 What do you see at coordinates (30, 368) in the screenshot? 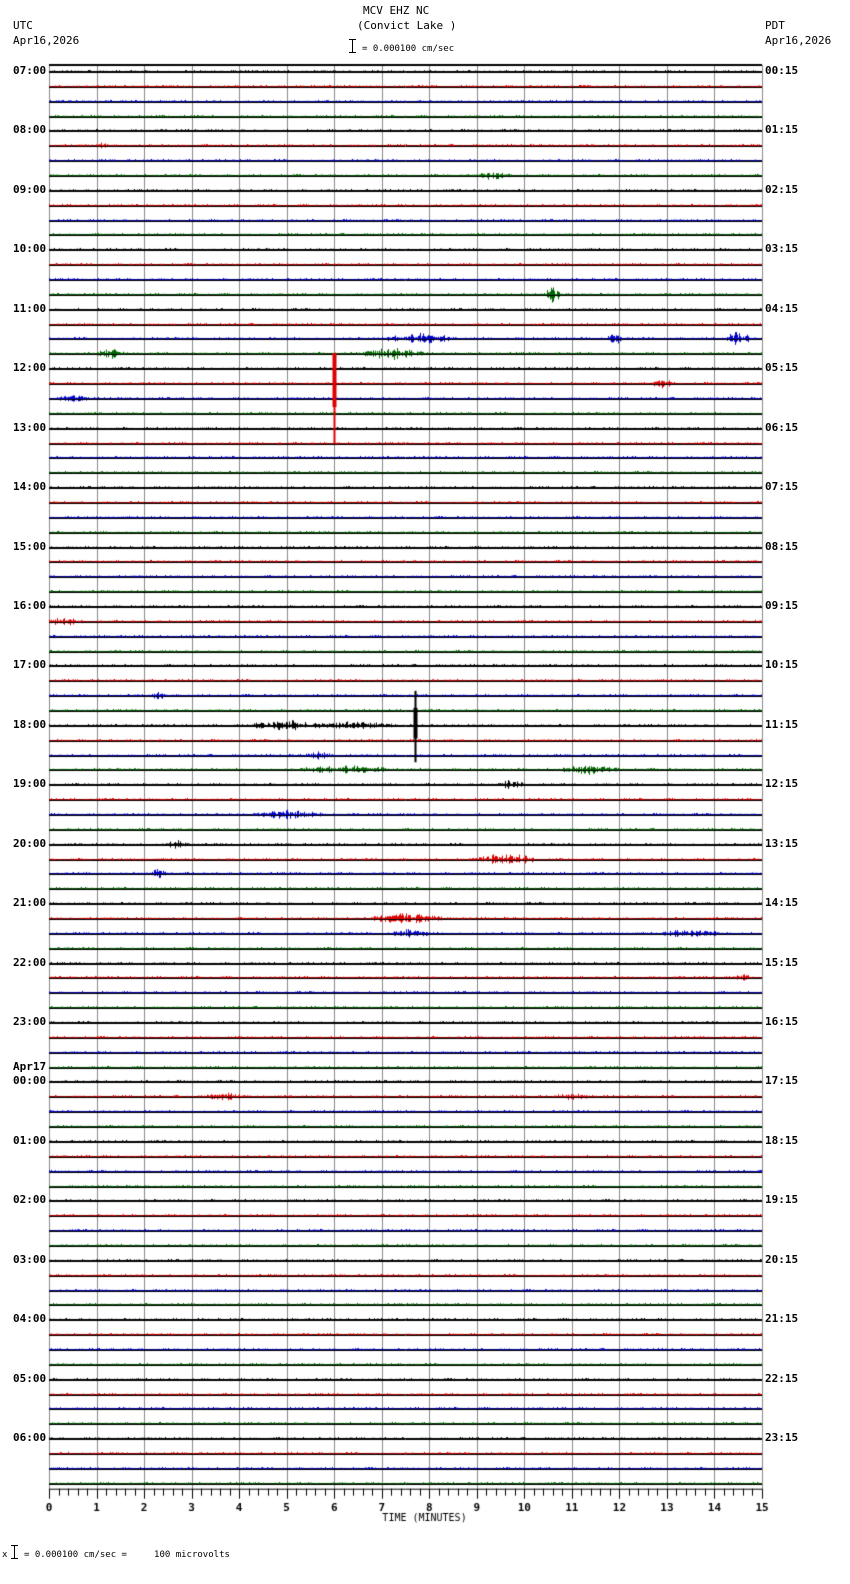
I see `utc-time-label: 12:00` at bounding box center [30, 368].